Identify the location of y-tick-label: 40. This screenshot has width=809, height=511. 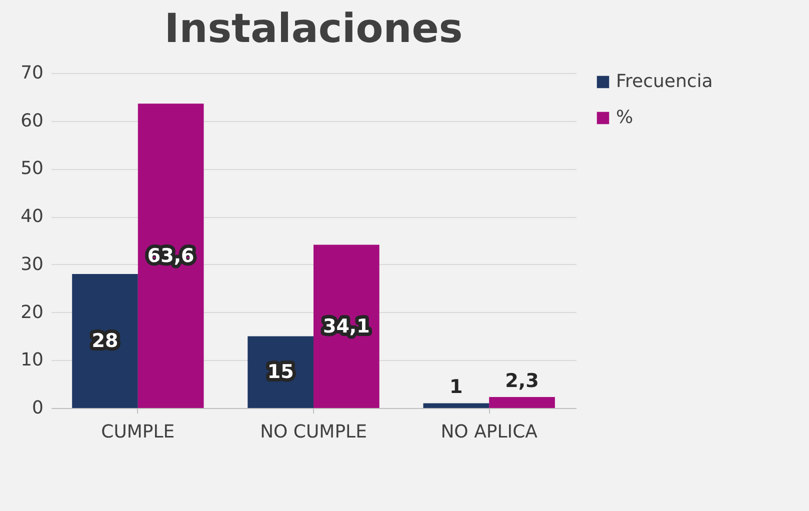
(32, 217).